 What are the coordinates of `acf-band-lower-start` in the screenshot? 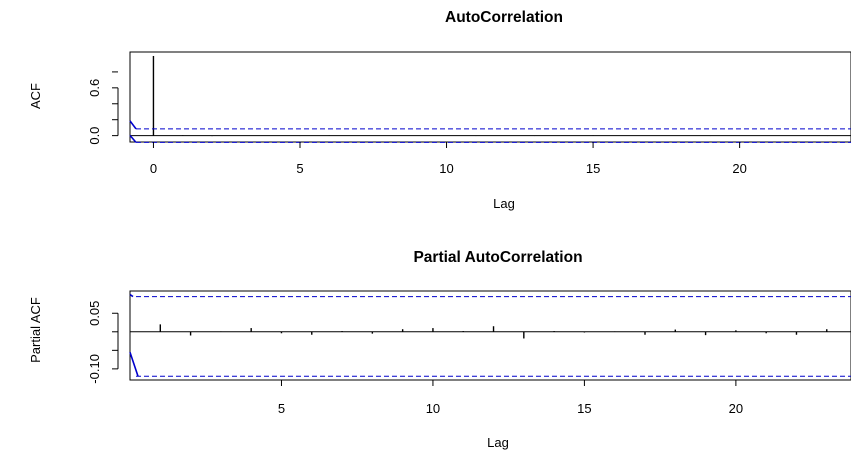 It's located at (133, 138).